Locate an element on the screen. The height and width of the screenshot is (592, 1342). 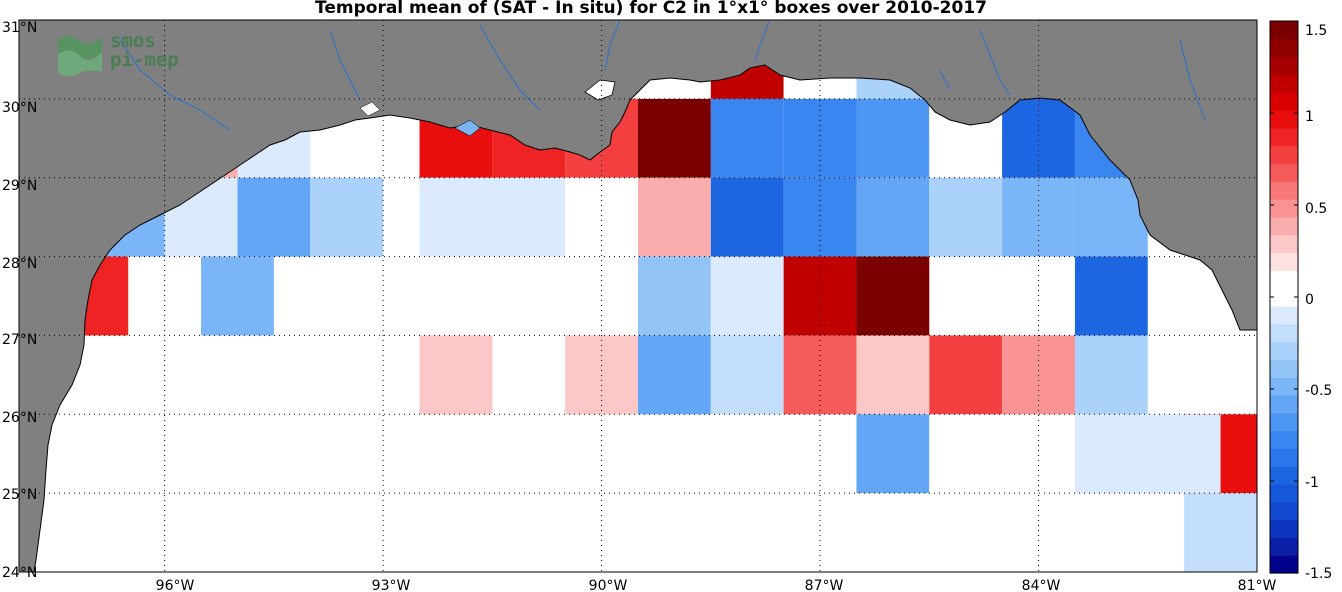
y-tick-label: 30°N is located at coordinates (19, 108).